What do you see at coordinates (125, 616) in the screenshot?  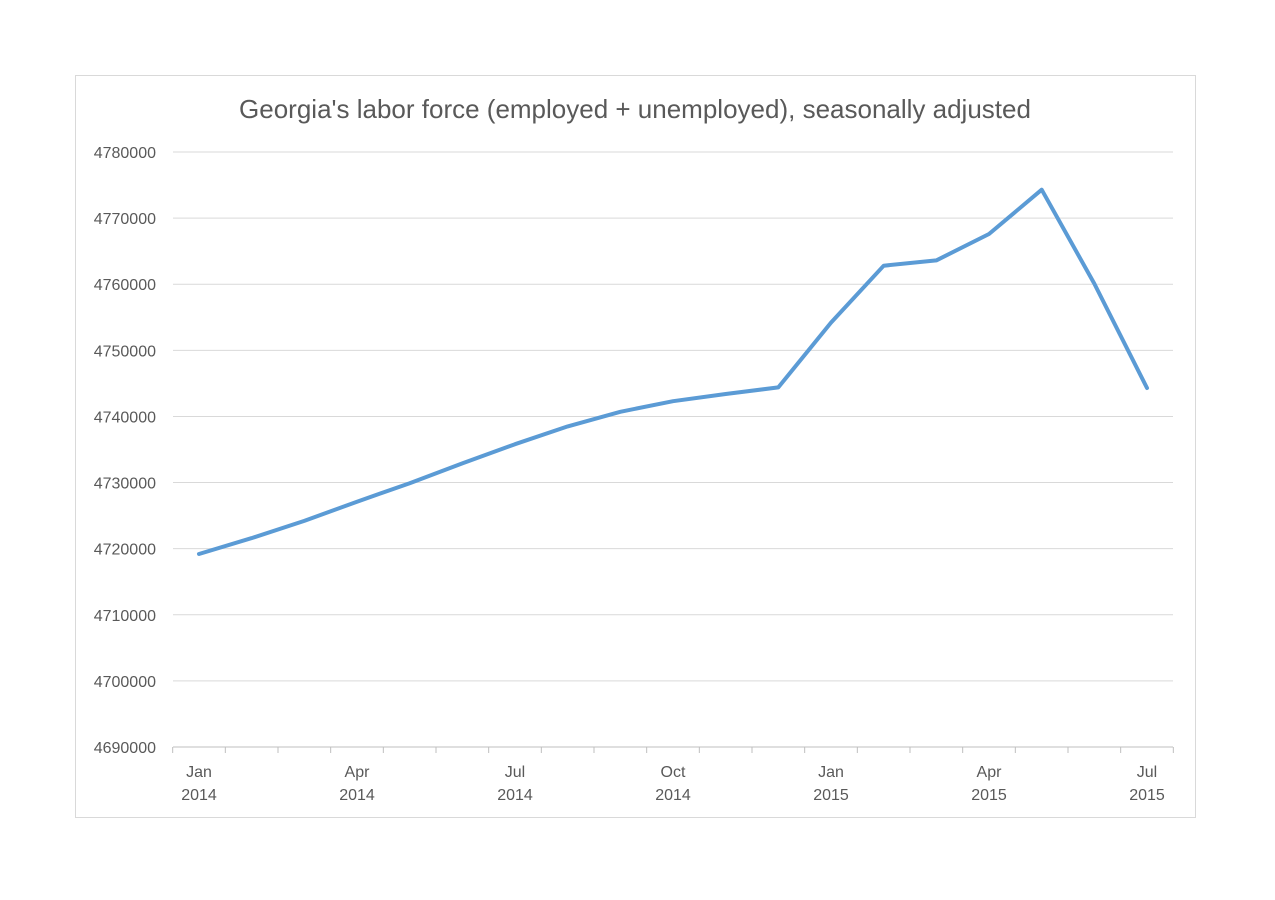 I see `y-tick-label: 4710000` at bounding box center [125, 616].